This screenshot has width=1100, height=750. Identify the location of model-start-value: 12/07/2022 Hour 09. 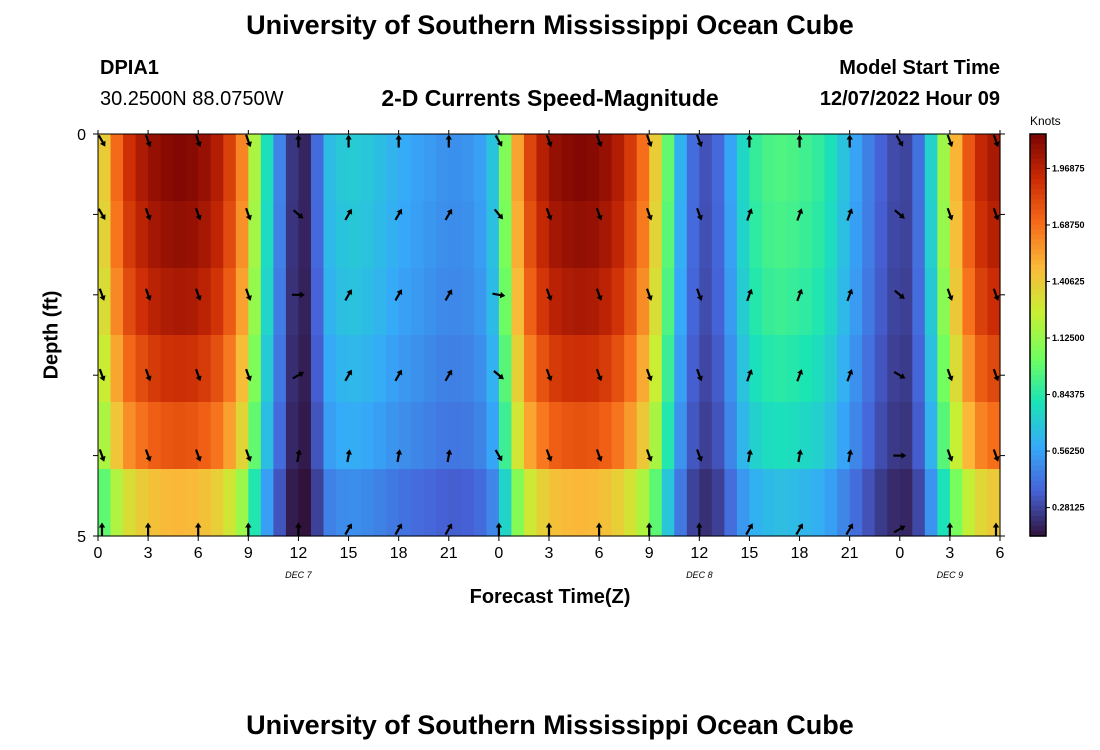
(909, 99).